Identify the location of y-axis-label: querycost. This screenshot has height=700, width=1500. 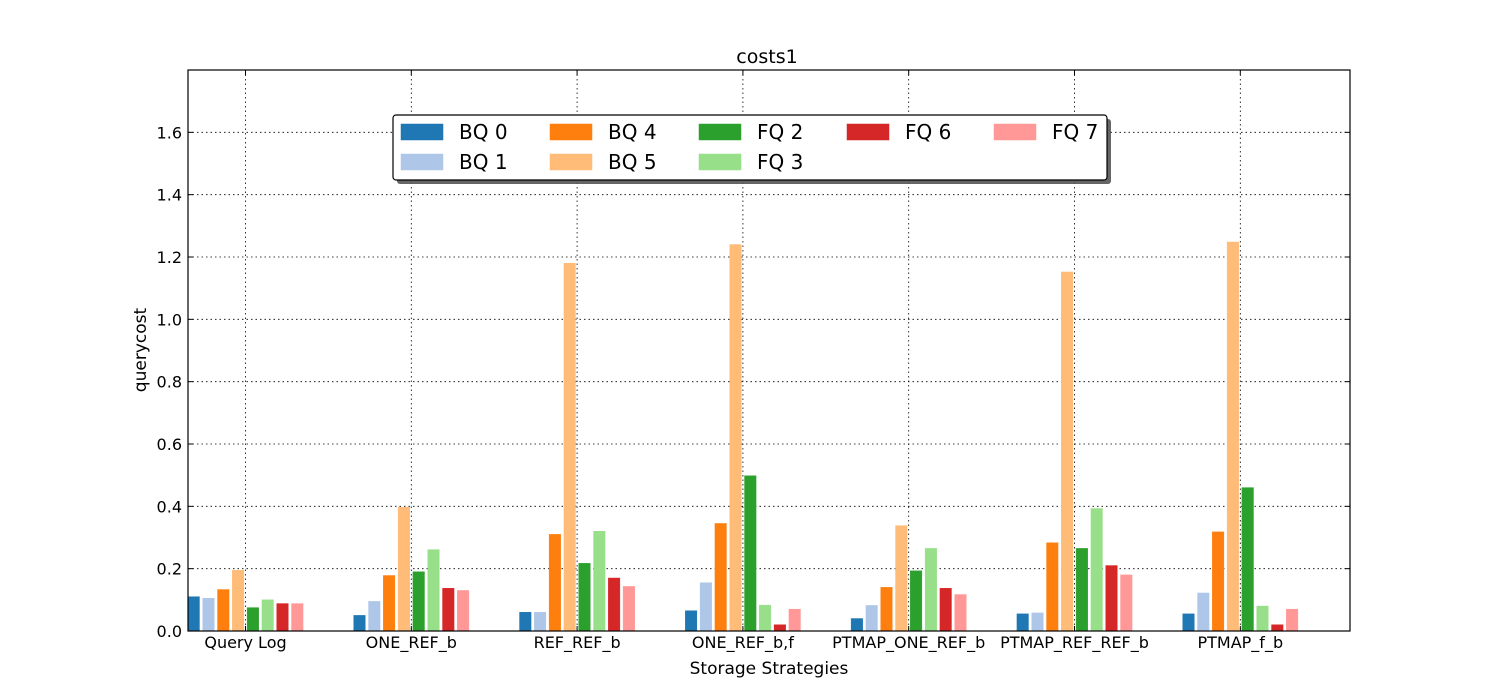
(141, 350).